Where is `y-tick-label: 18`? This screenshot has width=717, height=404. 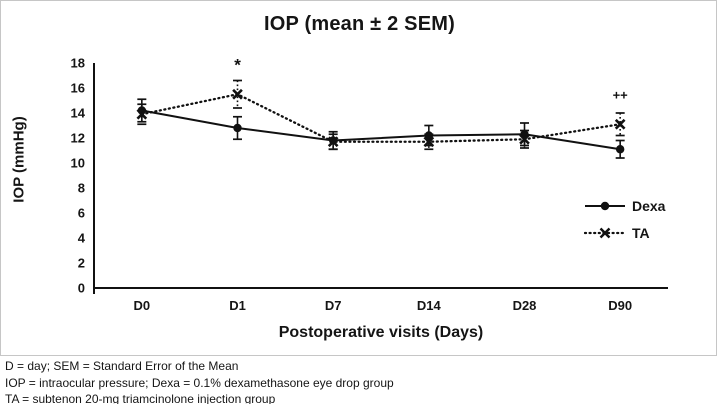 y-tick-label: 18 is located at coordinates (78, 63).